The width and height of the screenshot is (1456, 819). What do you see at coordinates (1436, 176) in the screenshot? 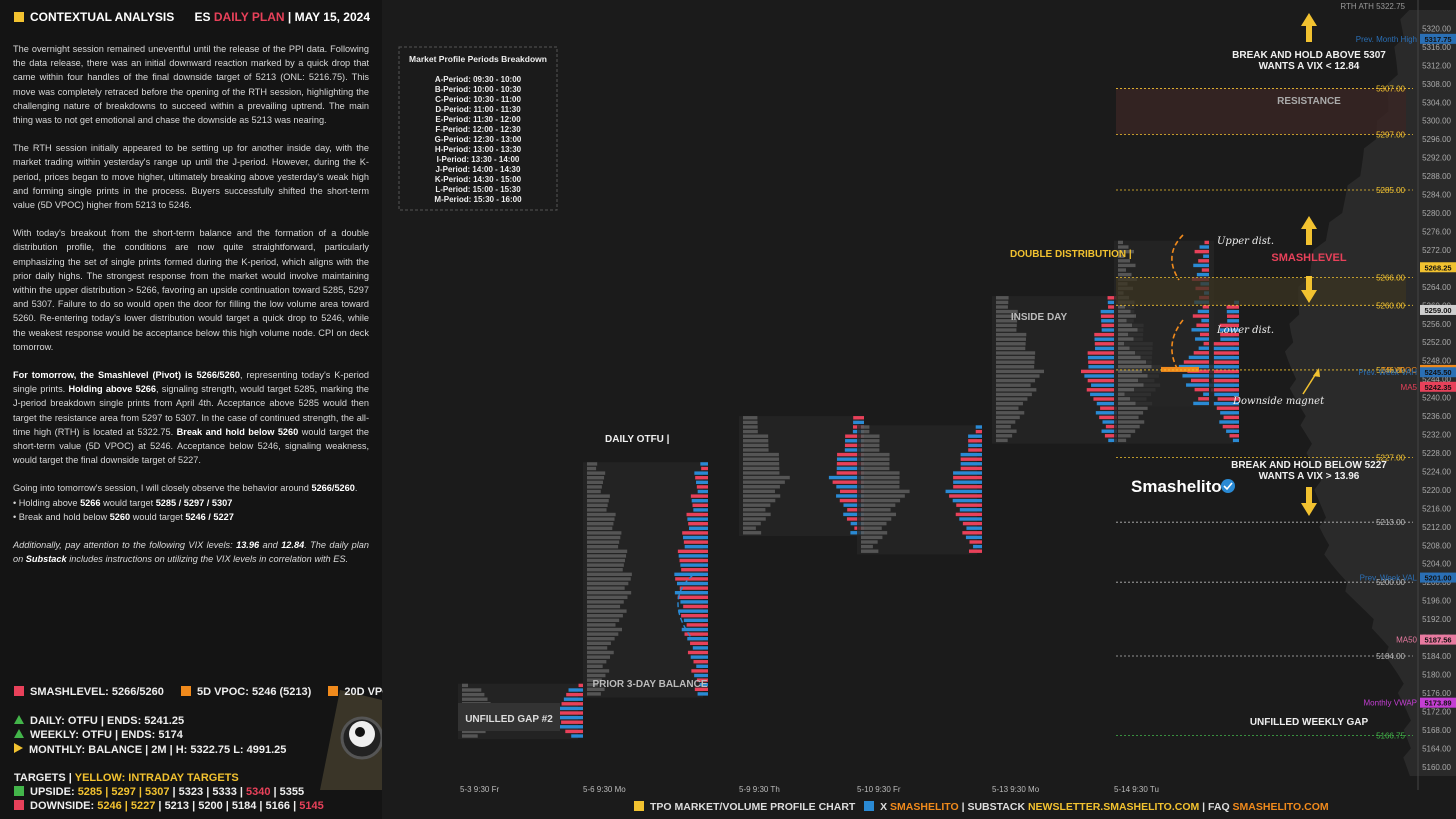
I see `y-tick-label: 5288.00` at bounding box center [1436, 176].